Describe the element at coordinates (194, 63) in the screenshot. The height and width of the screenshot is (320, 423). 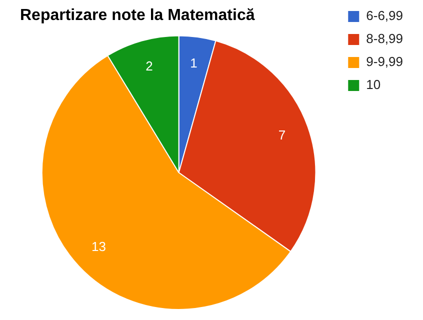
I see `data-label: 1` at that location.